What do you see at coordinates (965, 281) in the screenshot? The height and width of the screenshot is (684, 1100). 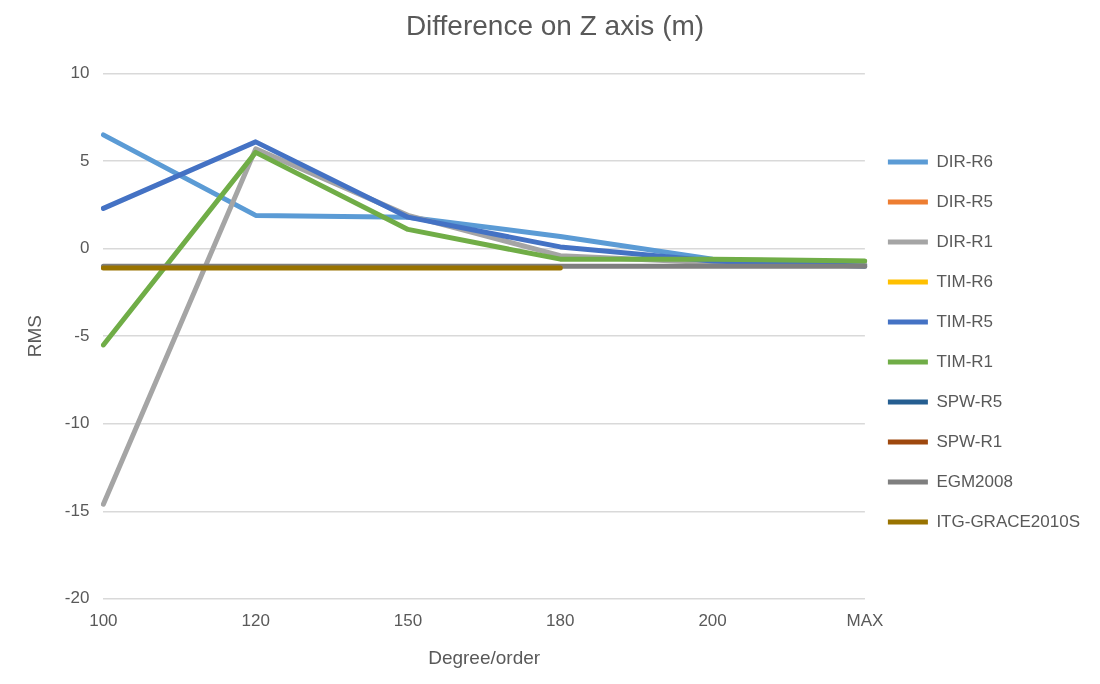 I see `legend-label: TIM-R6` at bounding box center [965, 281].